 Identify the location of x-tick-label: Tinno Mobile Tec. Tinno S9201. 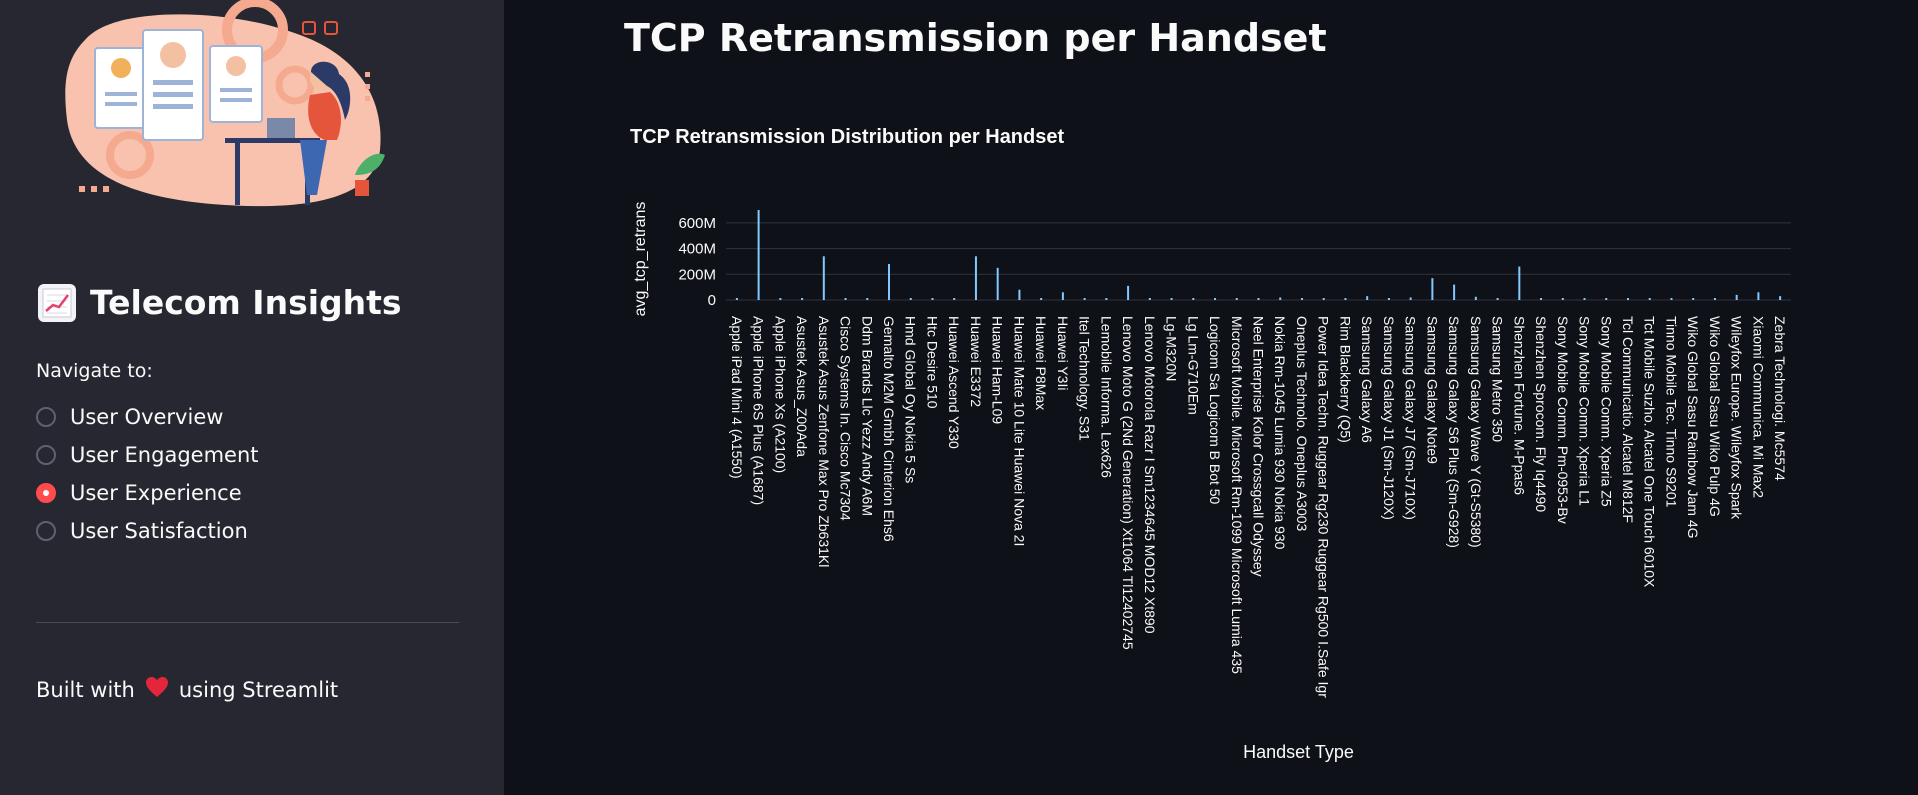
(1671, 412).